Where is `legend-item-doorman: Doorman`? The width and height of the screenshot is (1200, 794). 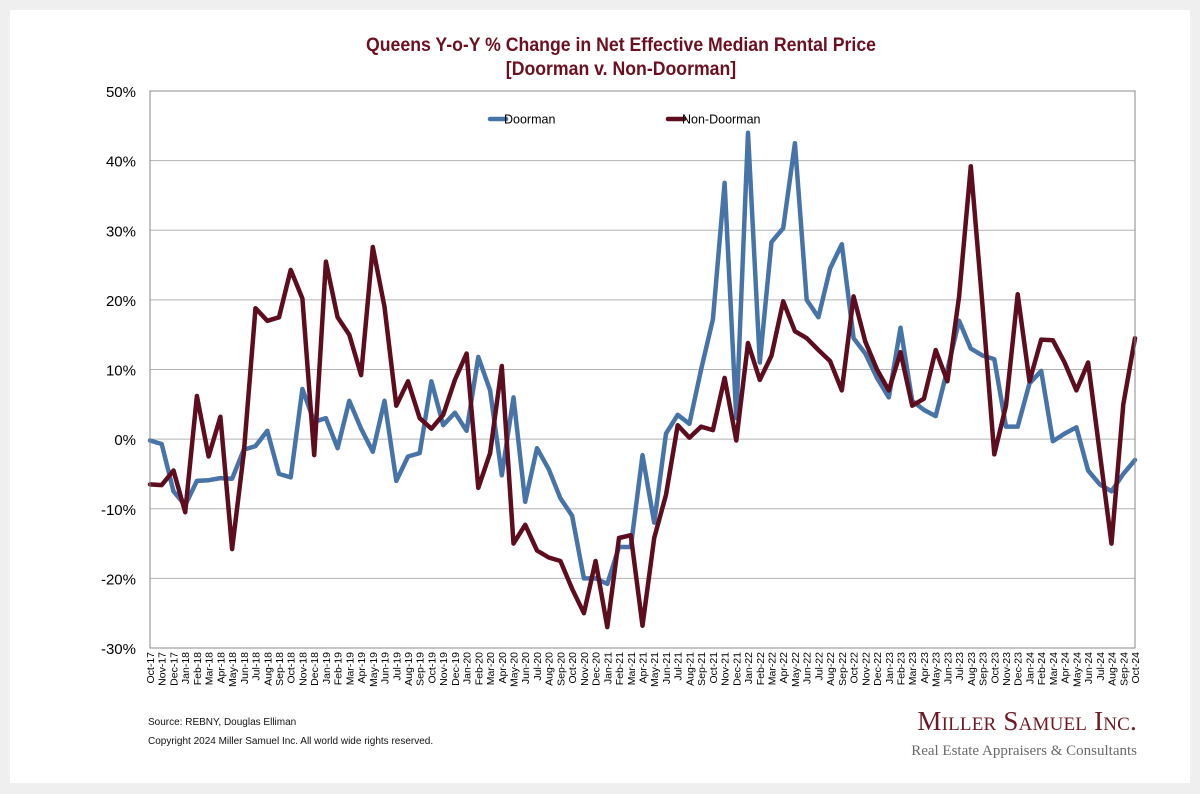
legend-item-doorman: Doorman is located at coordinates (521, 120).